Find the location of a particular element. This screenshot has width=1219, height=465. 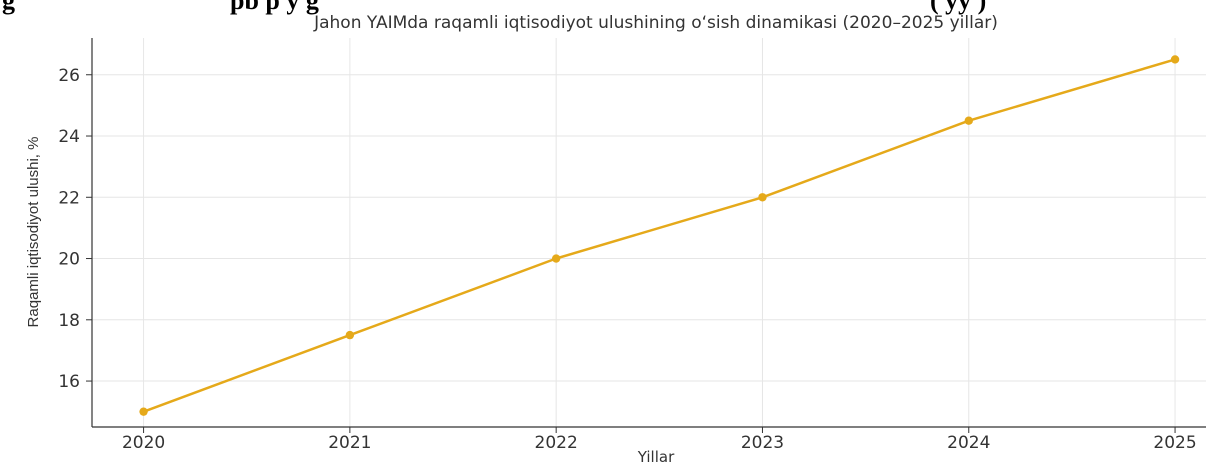

x-tick-label: 2020 is located at coordinates (143, 443).